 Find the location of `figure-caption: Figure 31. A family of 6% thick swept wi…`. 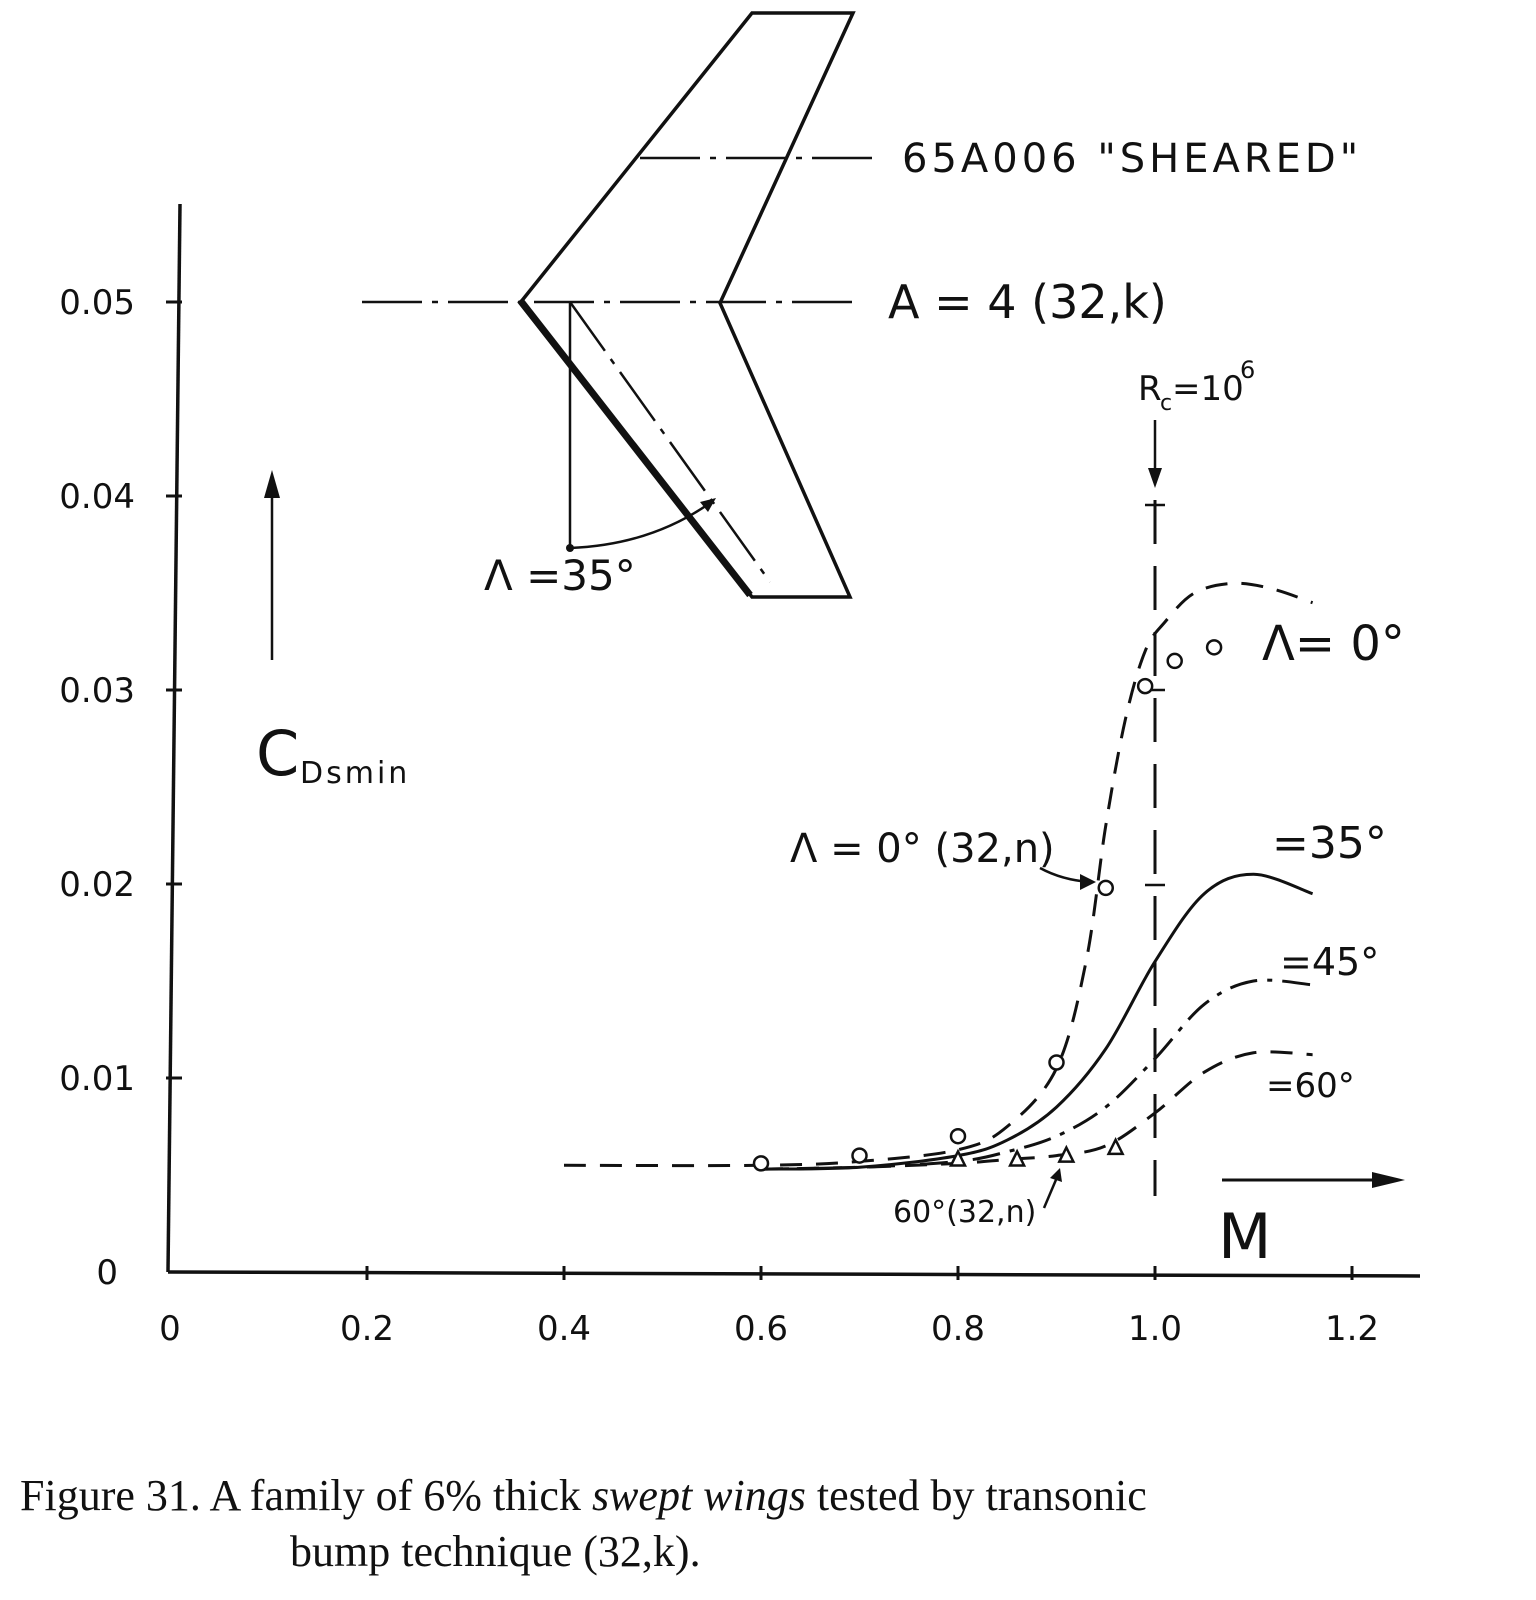

figure-caption: Figure 31. A family of 6% thick swept wi… is located at coordinates (770, 1524).